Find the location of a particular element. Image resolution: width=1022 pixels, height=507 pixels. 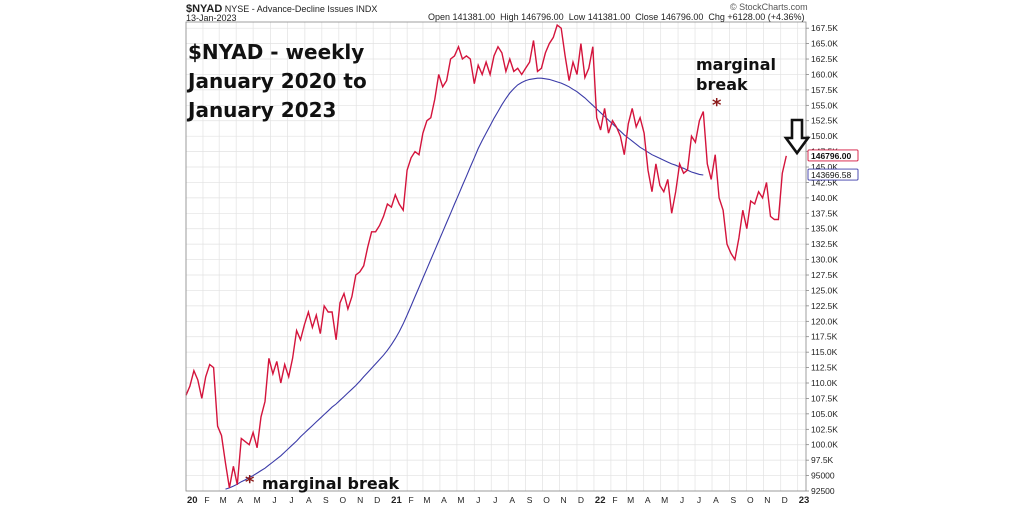

y-tick-label: 137.5K is located at coordinates (824, 213).